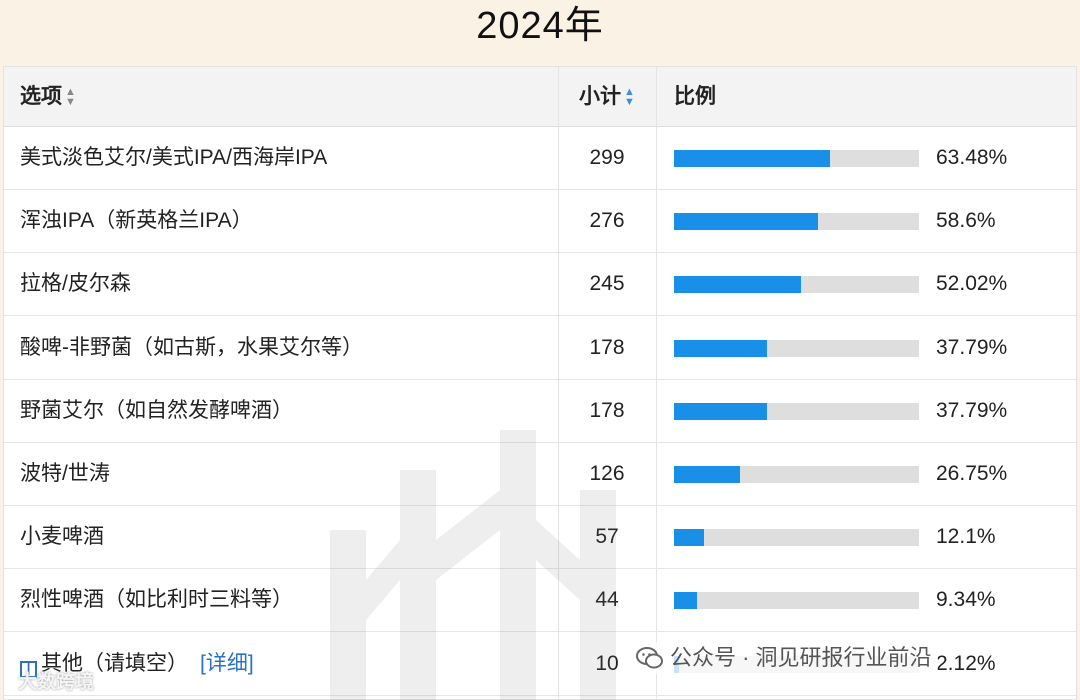 The height and width of the screenshot is (700, 1080). What do you see at coordinates (174, 157) in the screenshot?
I see `option-label: 美式淡色艾尔/美式IPA/西海岸IPA` at bounding box center [174, 157].